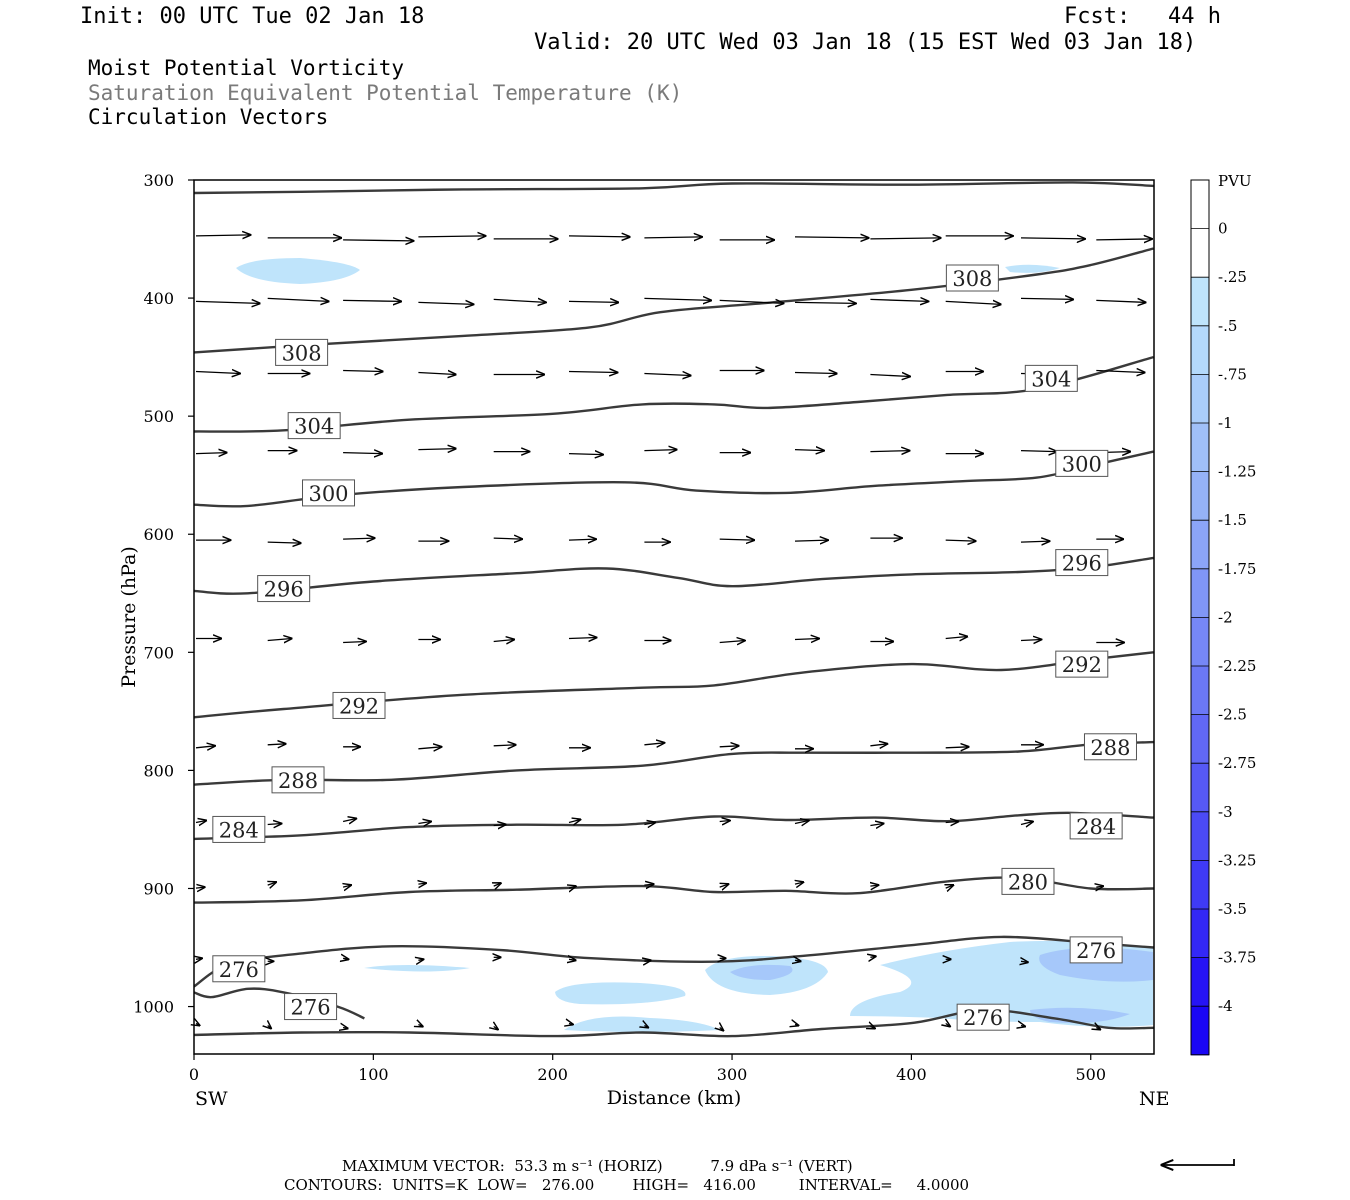 The height and width of the screenshot is (1200, 1350). What do you see at coordinates (1082, 665) in the screenshot?
I see `contour-label: 292` at bounding box center [1082, 665].